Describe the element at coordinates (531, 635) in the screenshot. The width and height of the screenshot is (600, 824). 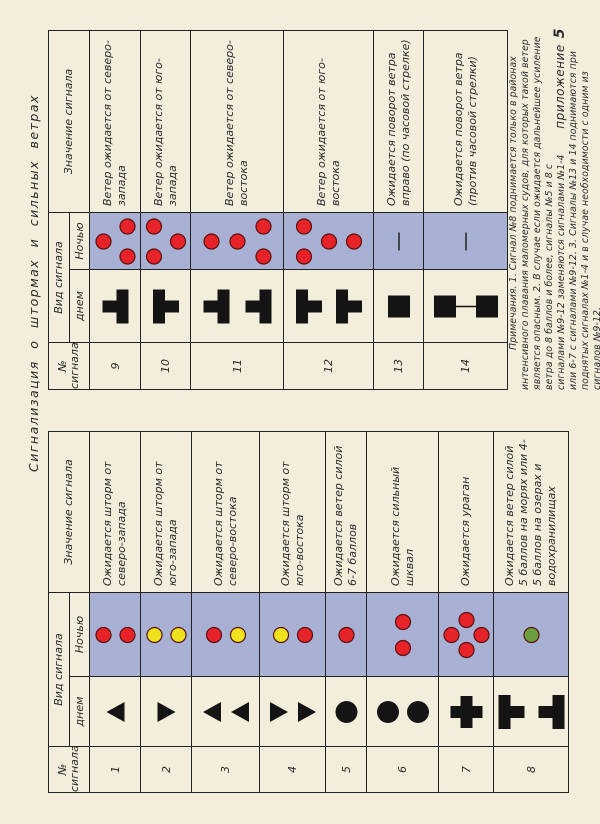
I see `green-light-icon` at that location.